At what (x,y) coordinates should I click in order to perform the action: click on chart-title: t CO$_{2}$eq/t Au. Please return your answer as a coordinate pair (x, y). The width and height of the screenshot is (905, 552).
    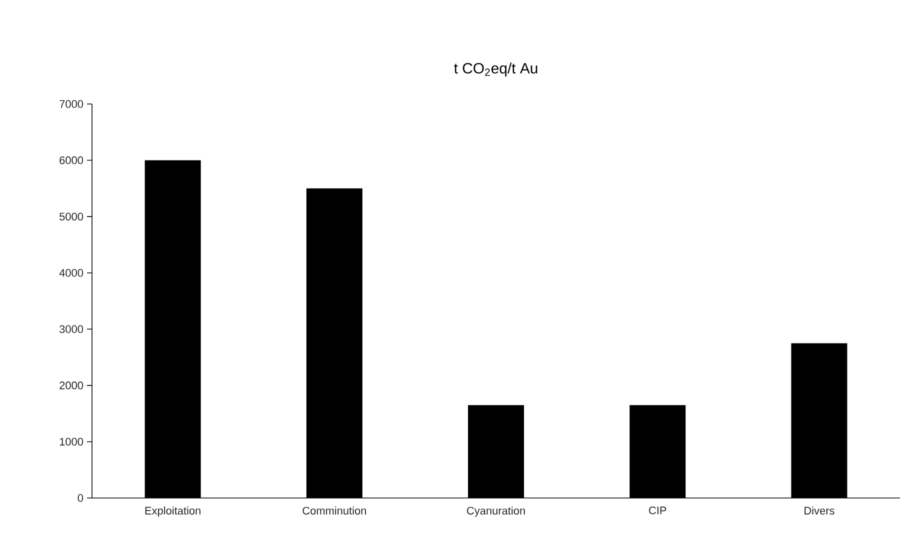
    Looking at the image, I should click on (496, 69).